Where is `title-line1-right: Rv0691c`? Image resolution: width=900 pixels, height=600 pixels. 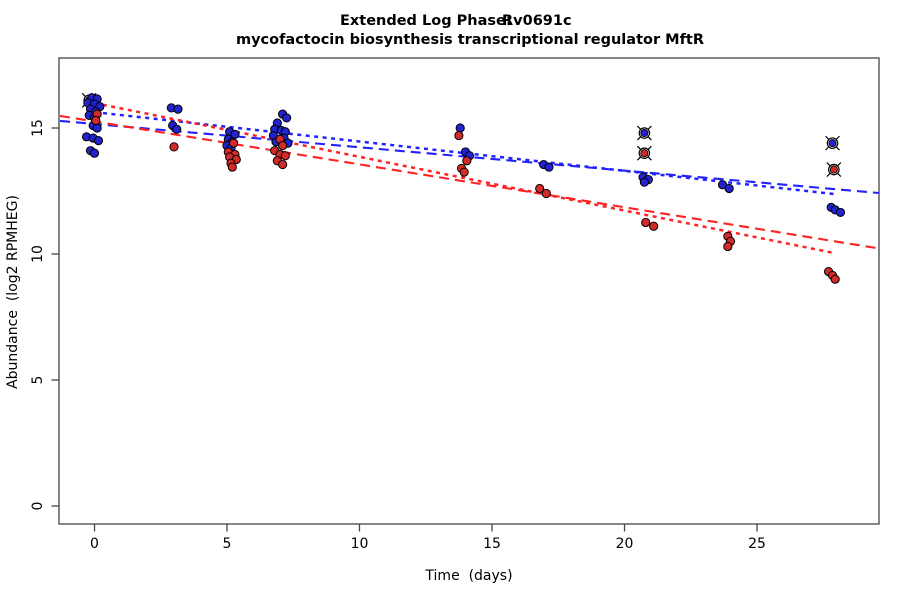
title-line1-right: Rv0691c is located at coordinates (537, 21).